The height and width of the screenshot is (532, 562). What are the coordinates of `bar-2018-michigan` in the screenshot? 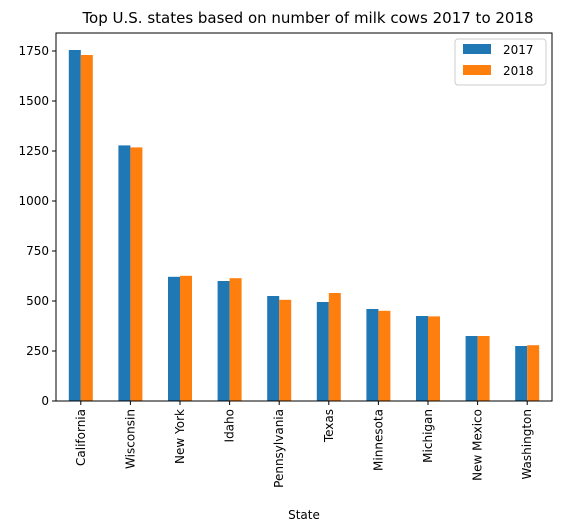 It's located at (434, 358).